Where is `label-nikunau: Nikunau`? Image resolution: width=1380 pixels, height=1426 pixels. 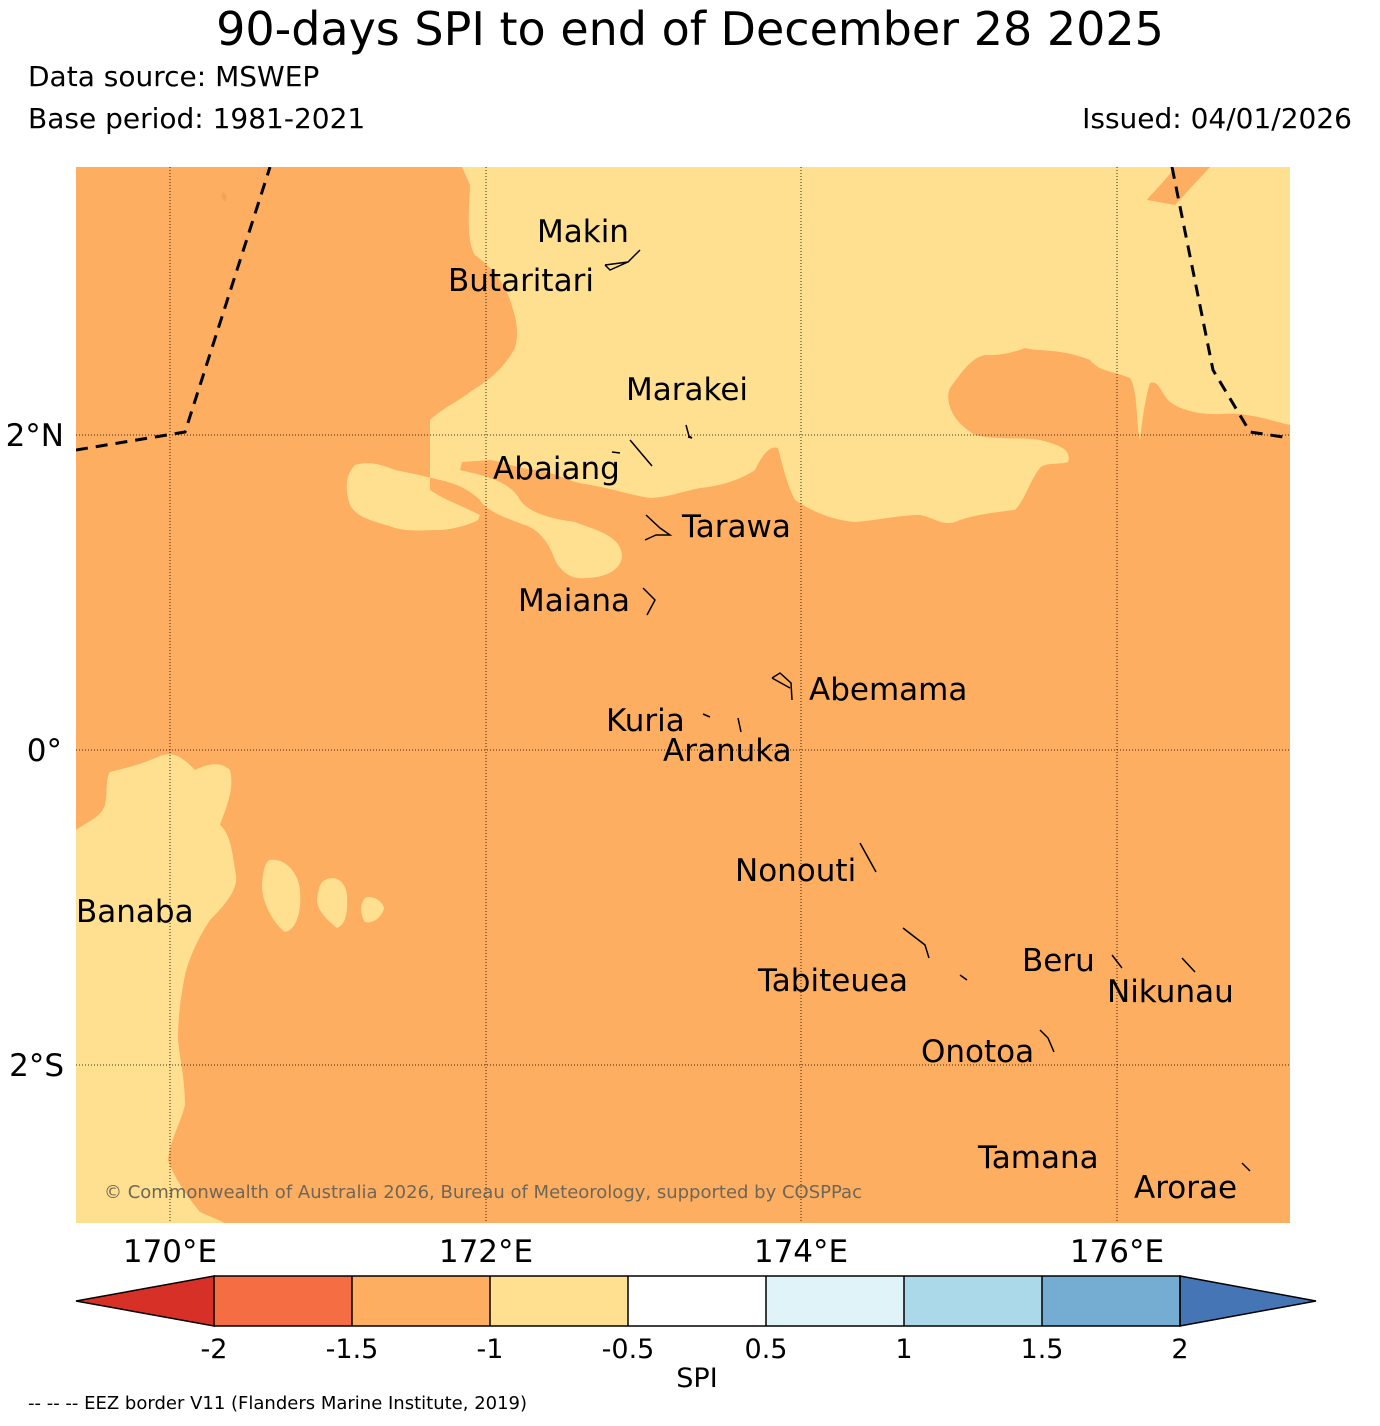
label-nikunau: Nikunau is located at coordinates (1170, 992).